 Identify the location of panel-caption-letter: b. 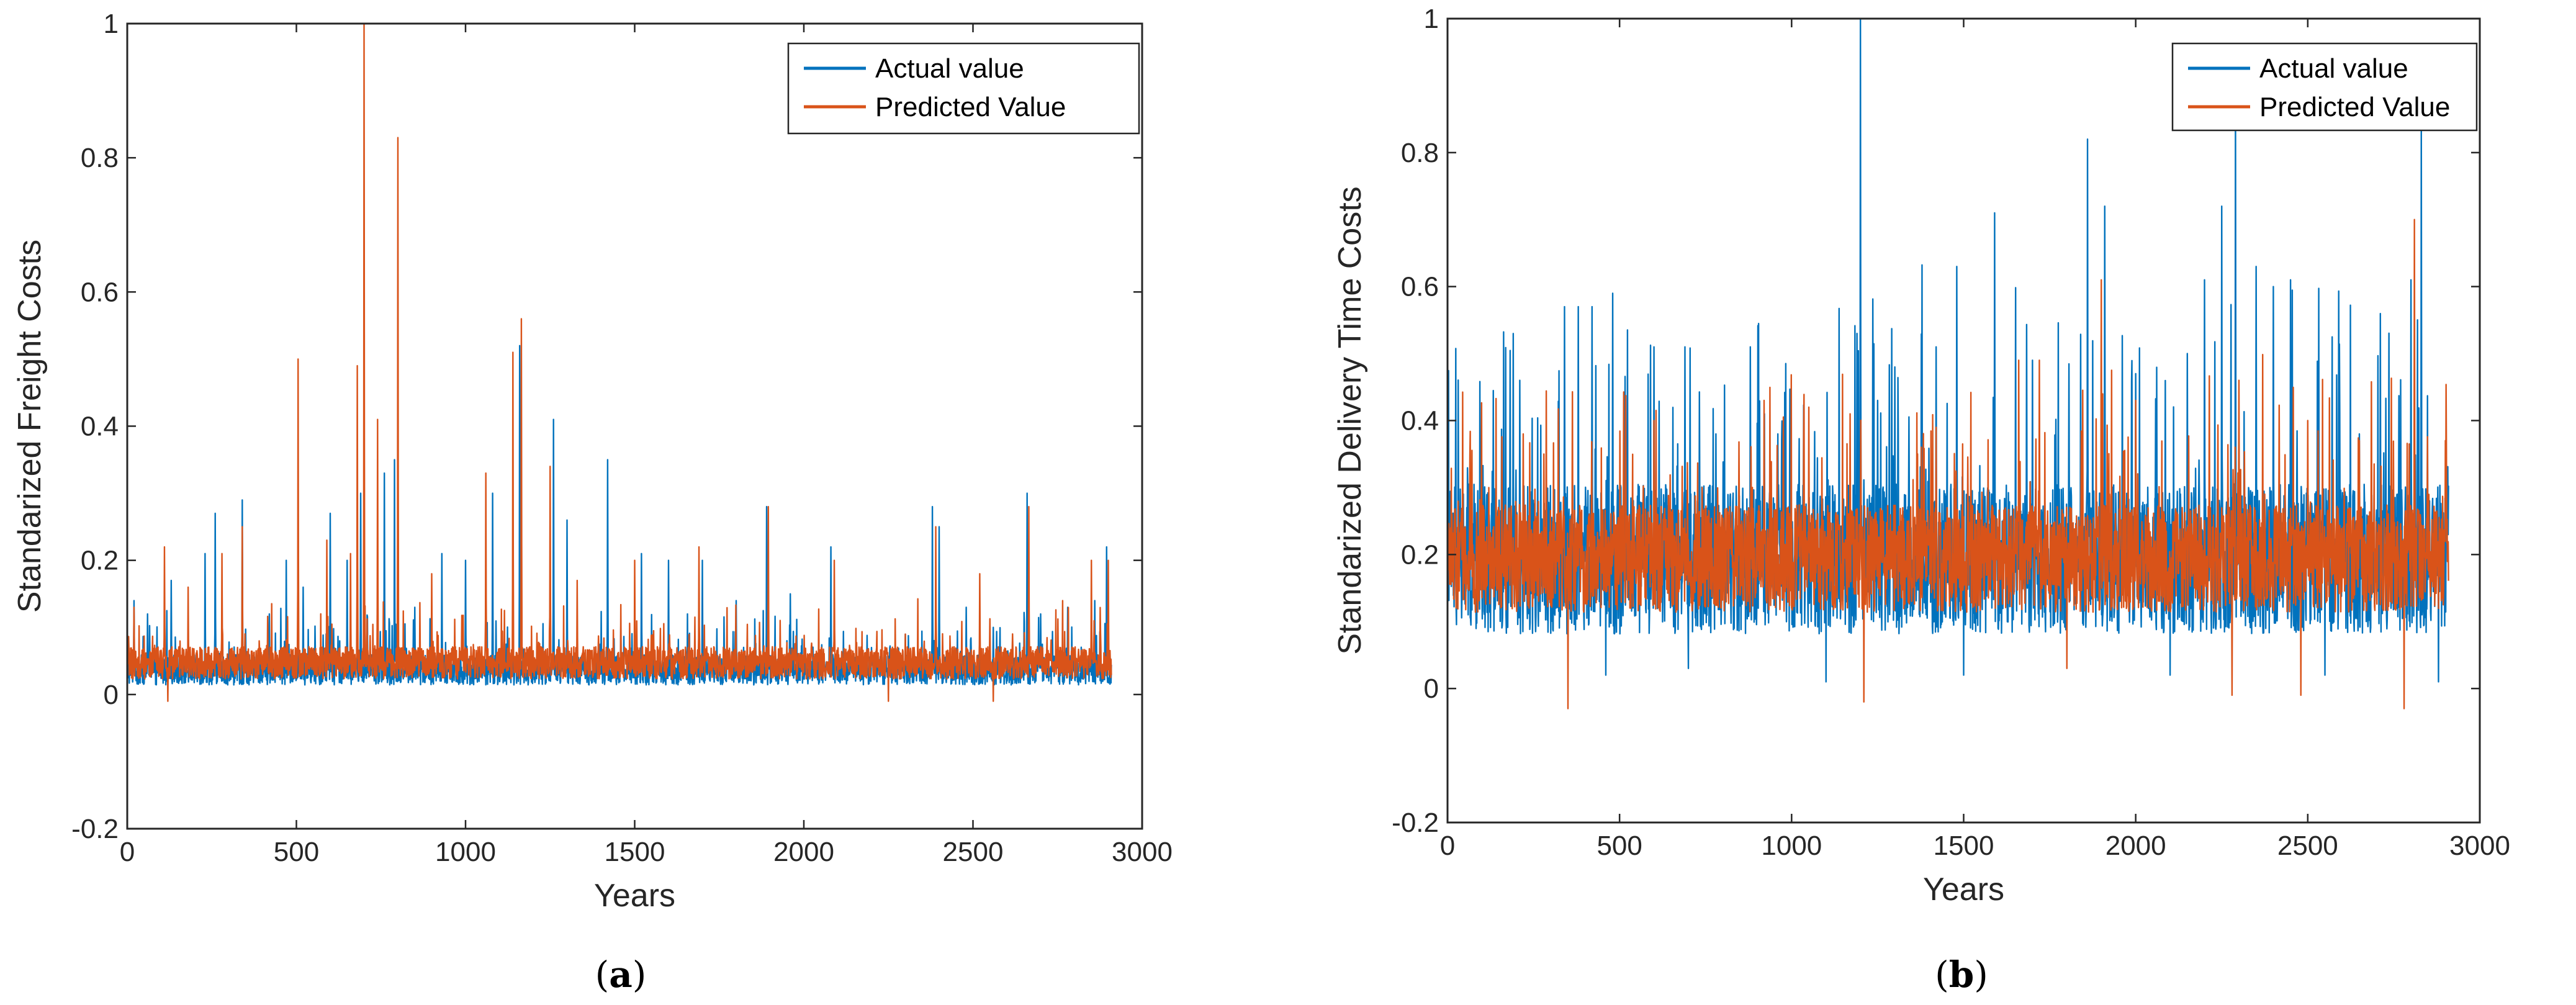
(1962, 974).